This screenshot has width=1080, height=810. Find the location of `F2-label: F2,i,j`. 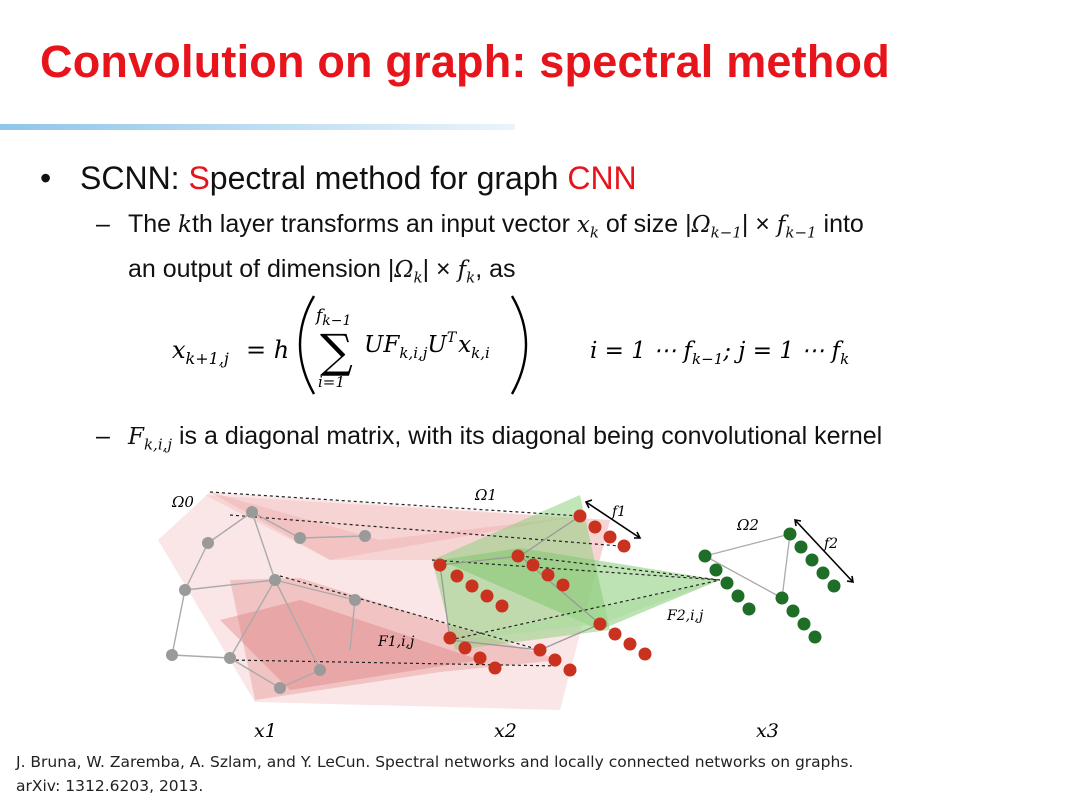

F2-label: F2,i,j is located at coordinates (685, 616).